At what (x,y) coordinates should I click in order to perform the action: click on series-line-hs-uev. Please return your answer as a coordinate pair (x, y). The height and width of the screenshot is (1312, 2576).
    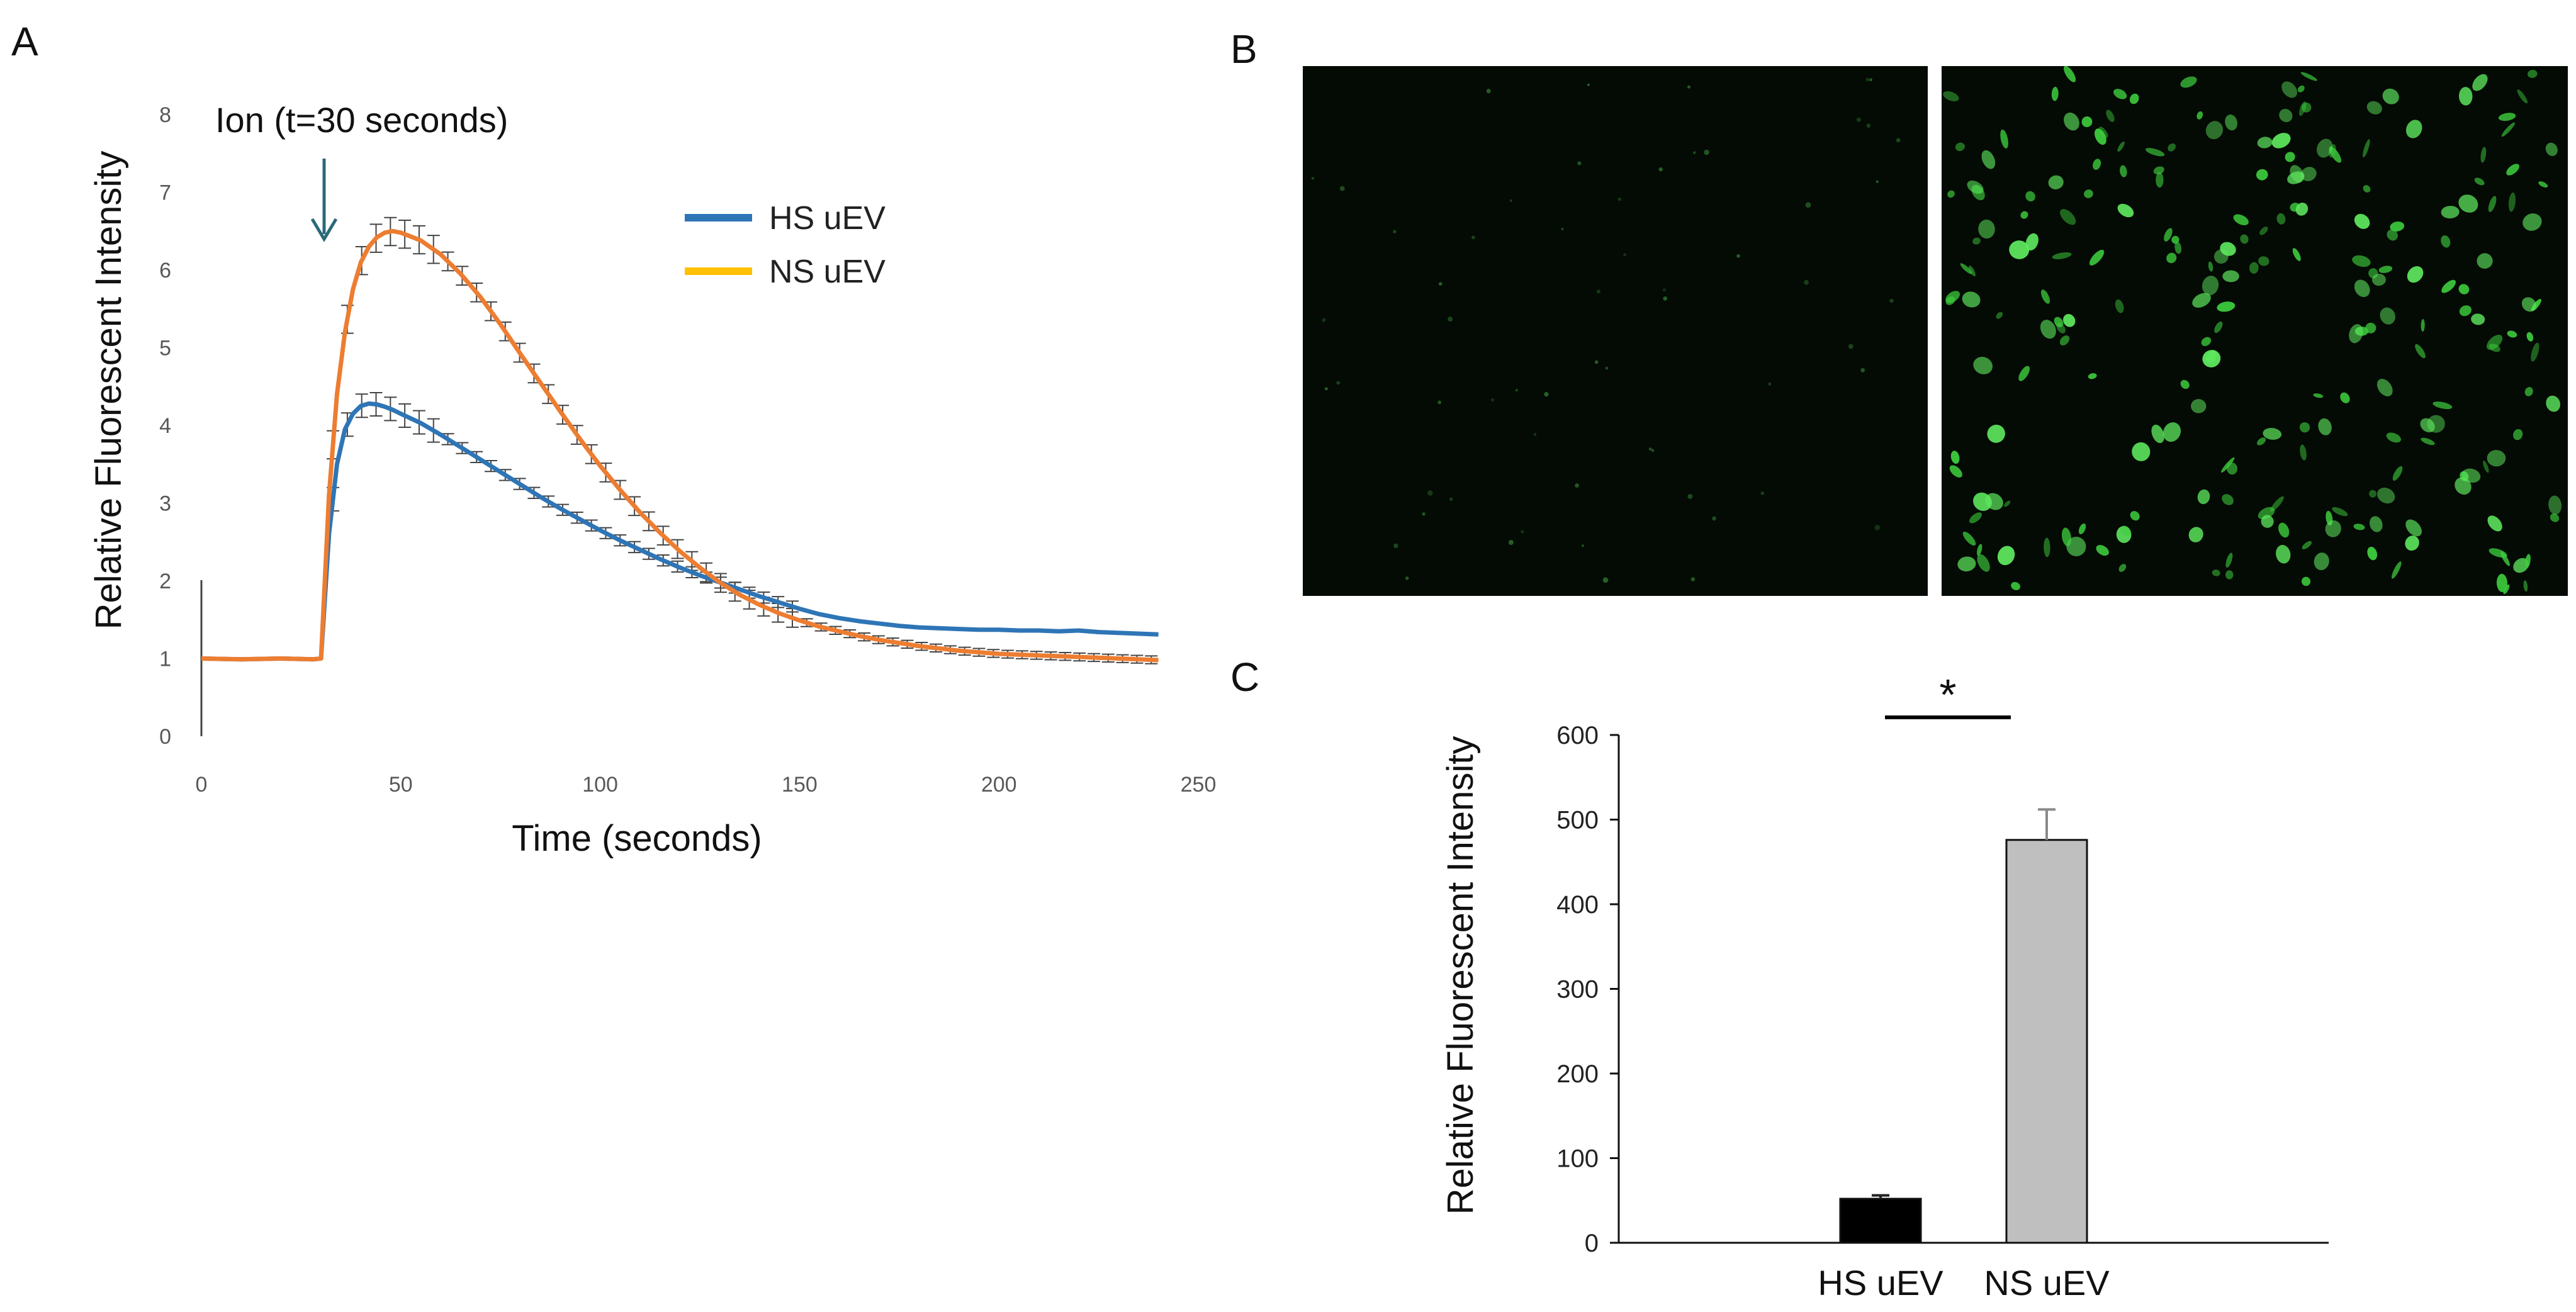
    Looking at the image, I should click on (680, 531).